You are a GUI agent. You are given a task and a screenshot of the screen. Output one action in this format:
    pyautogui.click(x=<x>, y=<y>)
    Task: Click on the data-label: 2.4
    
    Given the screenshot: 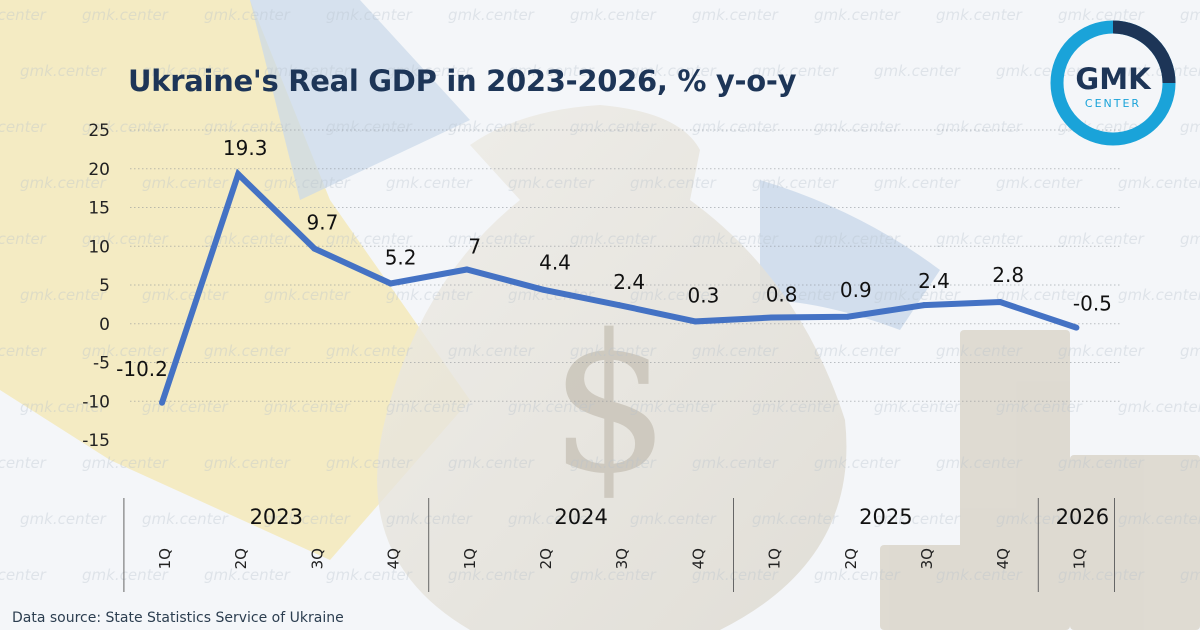 What is the action you would take?
    pyautogui.click(x=629, y=282)
    